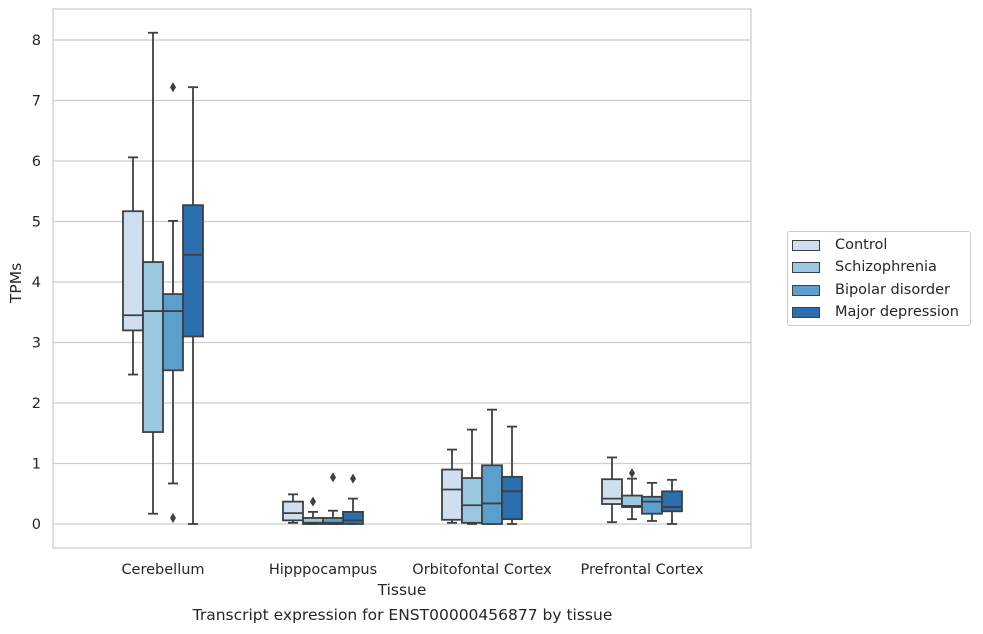 This screenshot has height=634, width=983. I want to click on y-tick-label: 4, so click(36, 283).